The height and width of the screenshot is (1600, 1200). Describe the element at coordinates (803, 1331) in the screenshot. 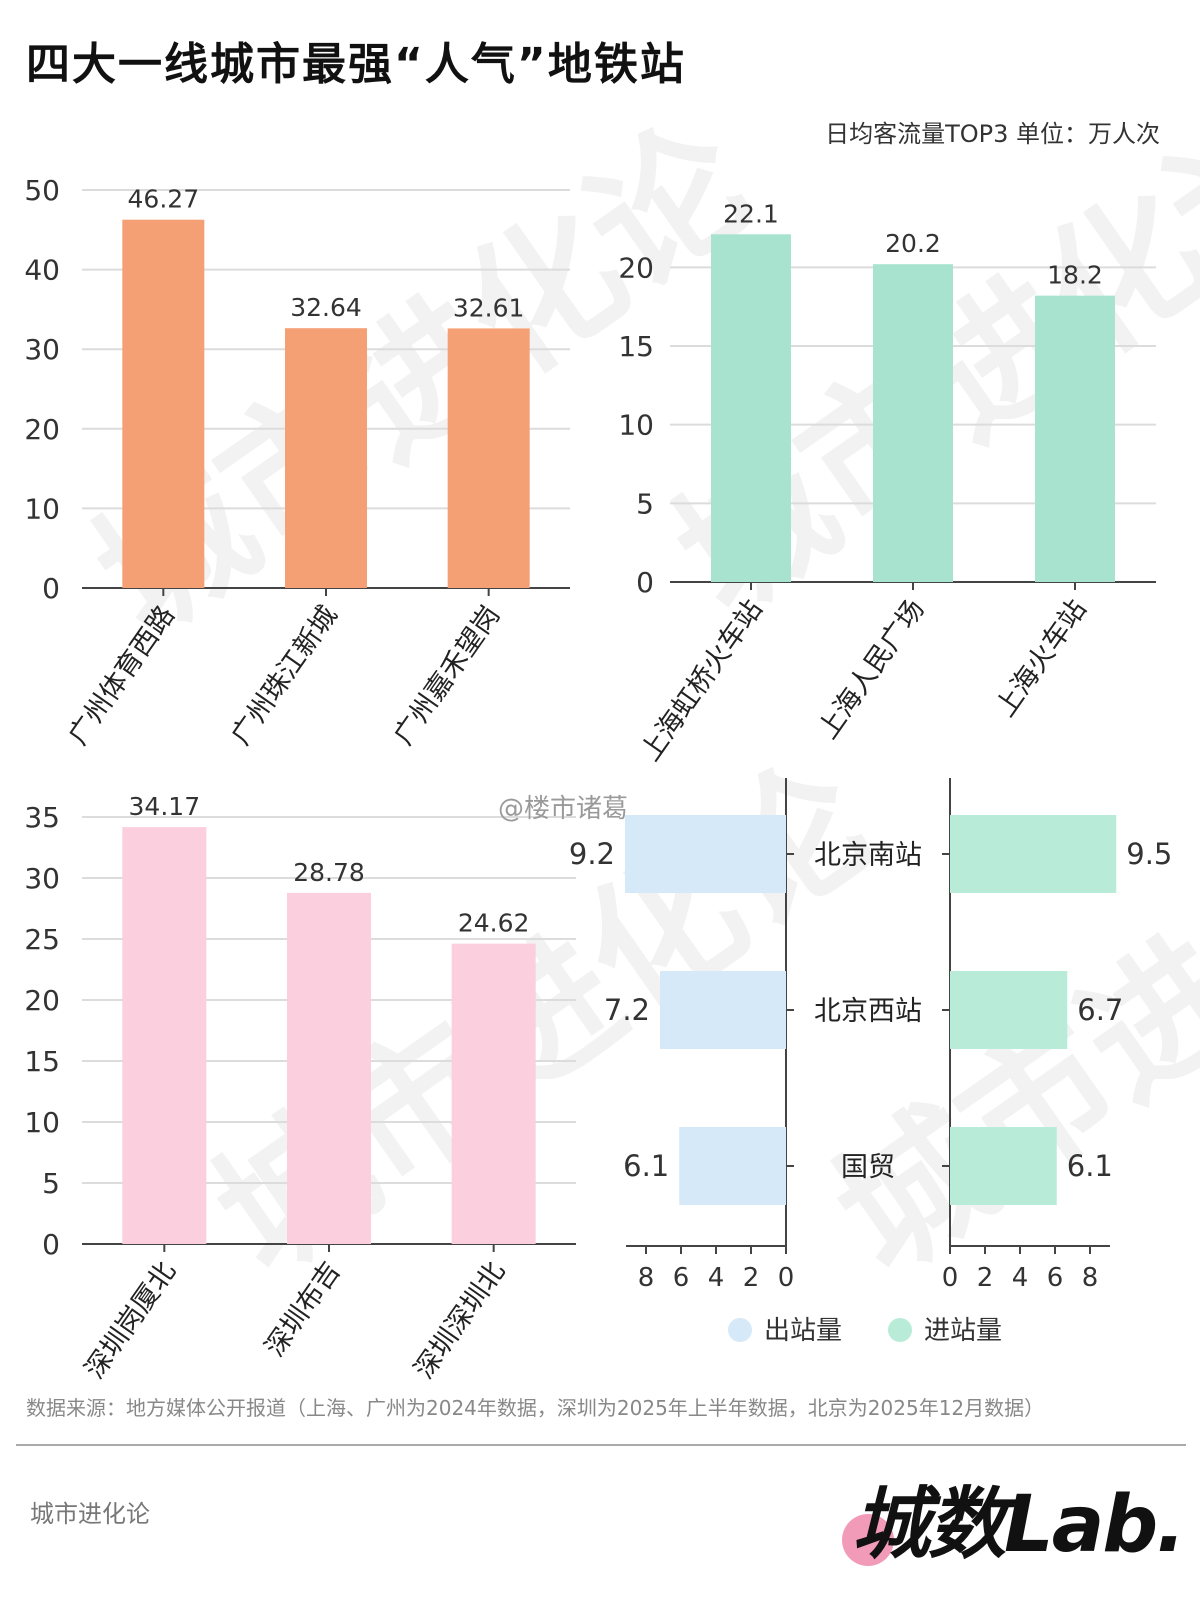

I see `legend-label-exit: 出站量` at that location.